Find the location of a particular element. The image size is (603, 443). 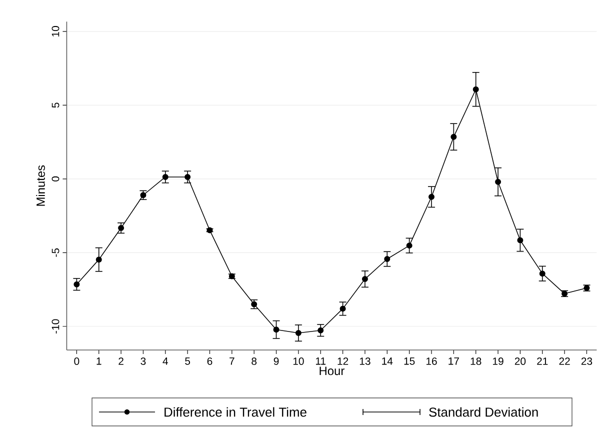

x-tick-label: 17 is located at coordinates (453, 361).